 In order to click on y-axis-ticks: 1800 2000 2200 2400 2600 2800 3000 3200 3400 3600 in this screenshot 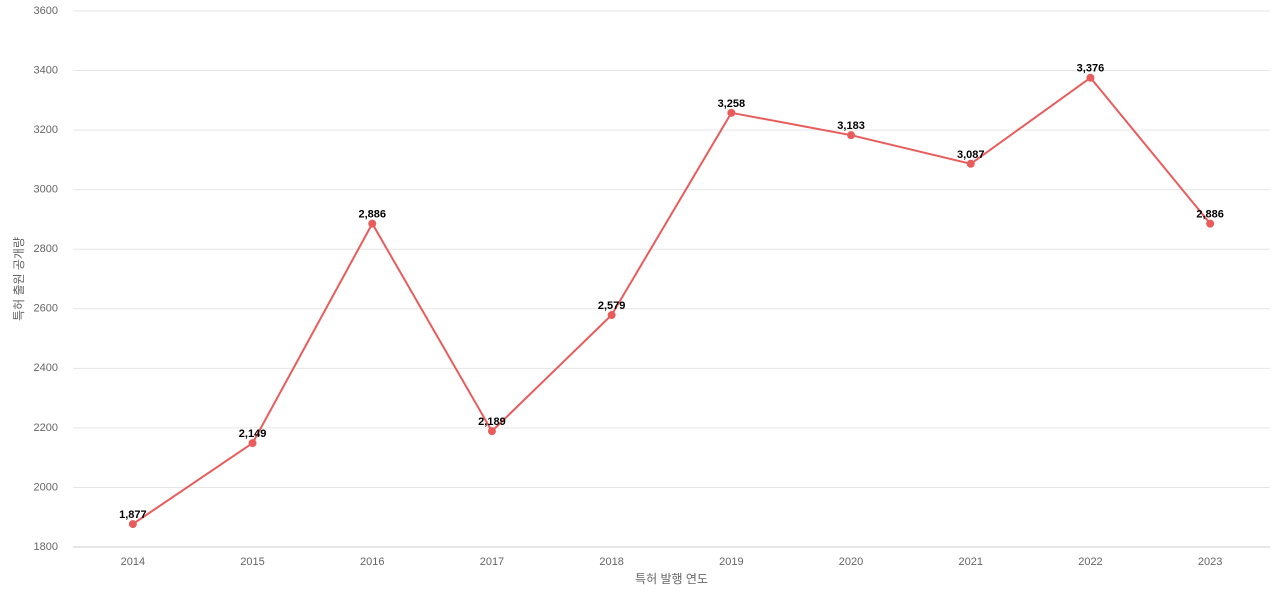, I will do `click(46, 279)`.